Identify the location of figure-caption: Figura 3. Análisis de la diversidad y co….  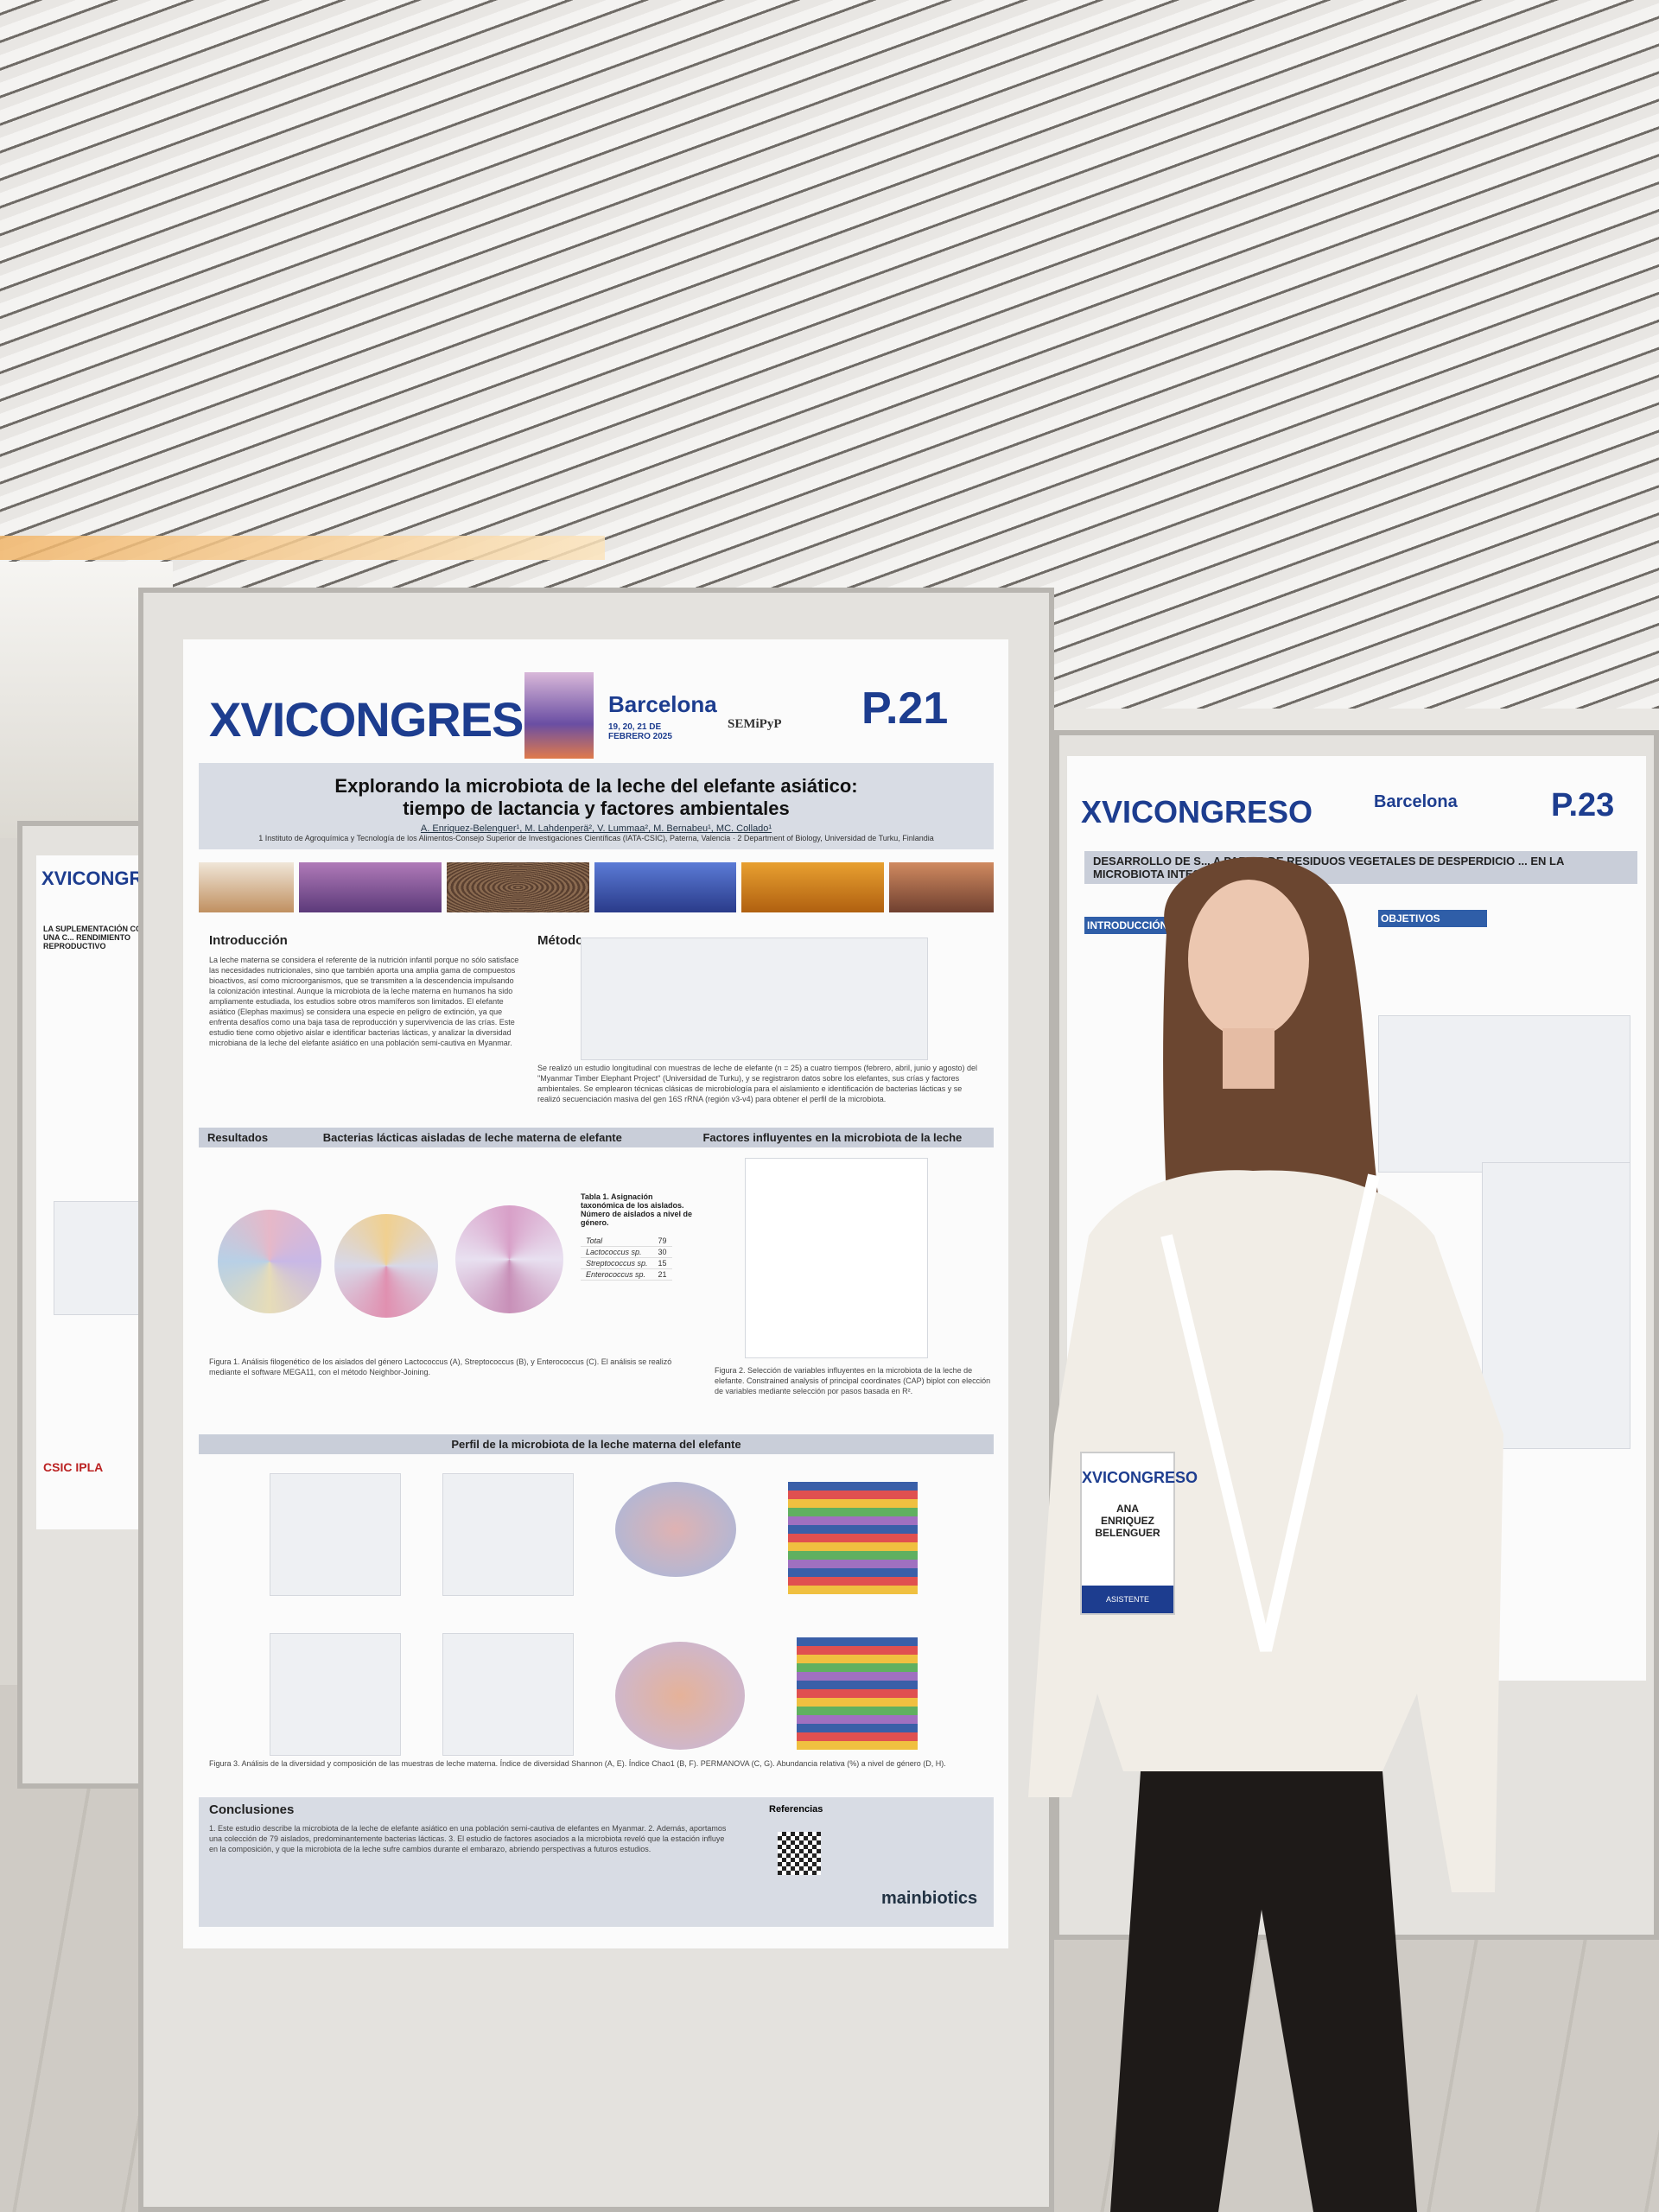
(577, 1763).